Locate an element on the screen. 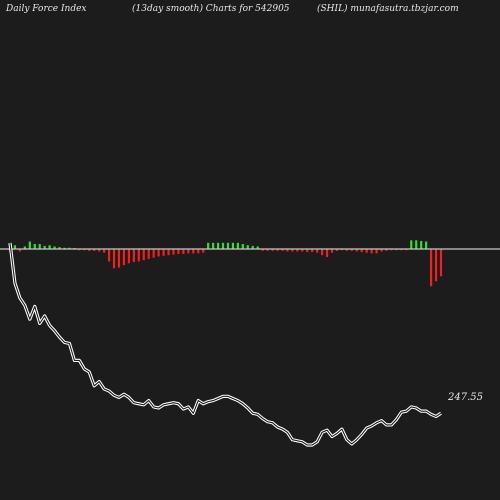 Image resolution: width=500 pixels, height=500 pixels. chart-source: (SHIL) munafasutra.tbzjar.com is located at coordinates (388, 9).